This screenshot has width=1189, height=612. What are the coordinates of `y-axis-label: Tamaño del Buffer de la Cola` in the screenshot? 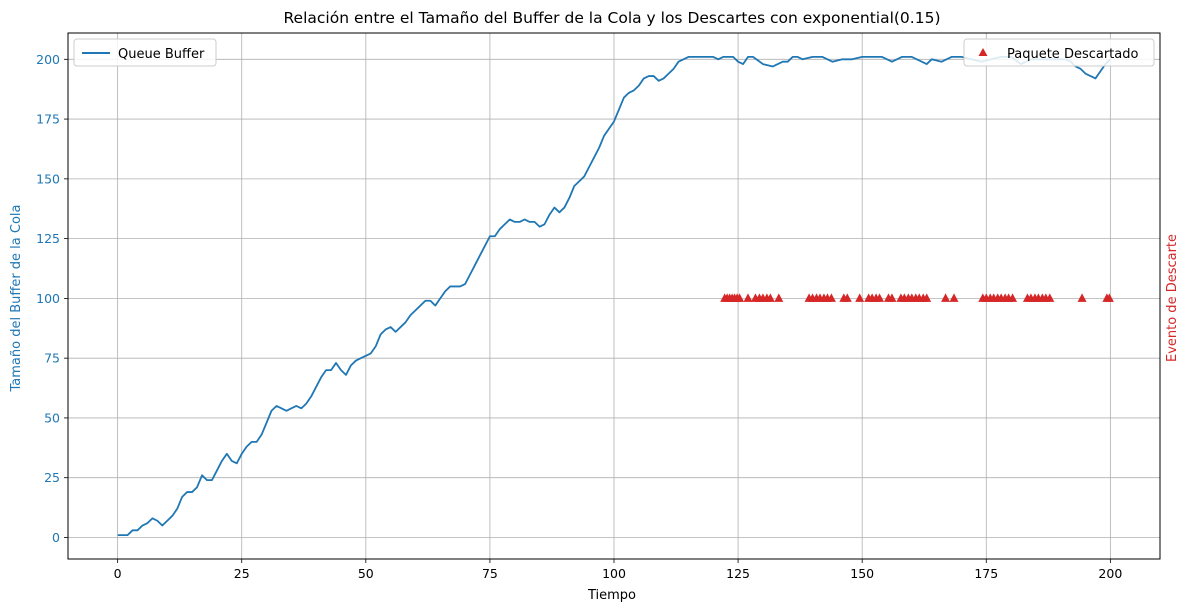 It's located at (16, 299).